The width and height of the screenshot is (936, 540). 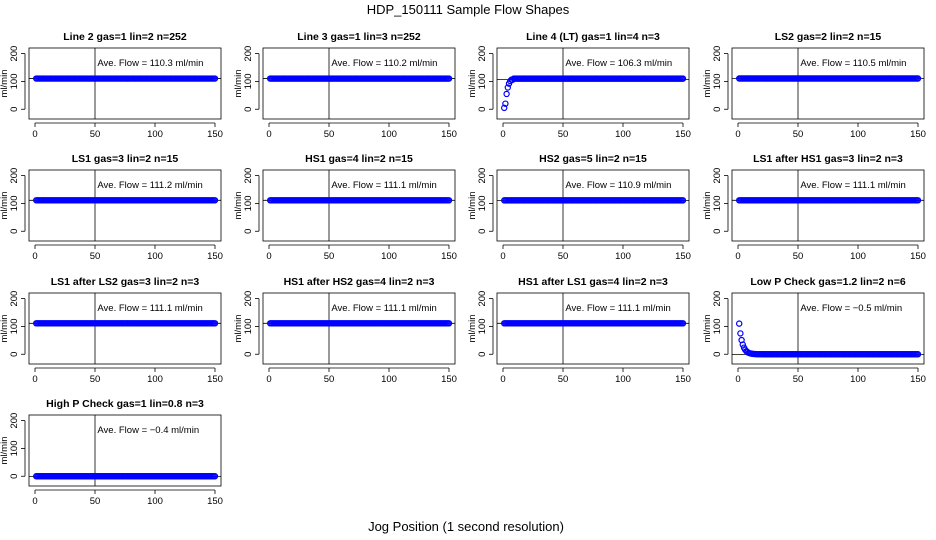 I want to click on average-flow-annotation: Ave. Flow = 110.9 ml/min, so click(x=618, y=185).